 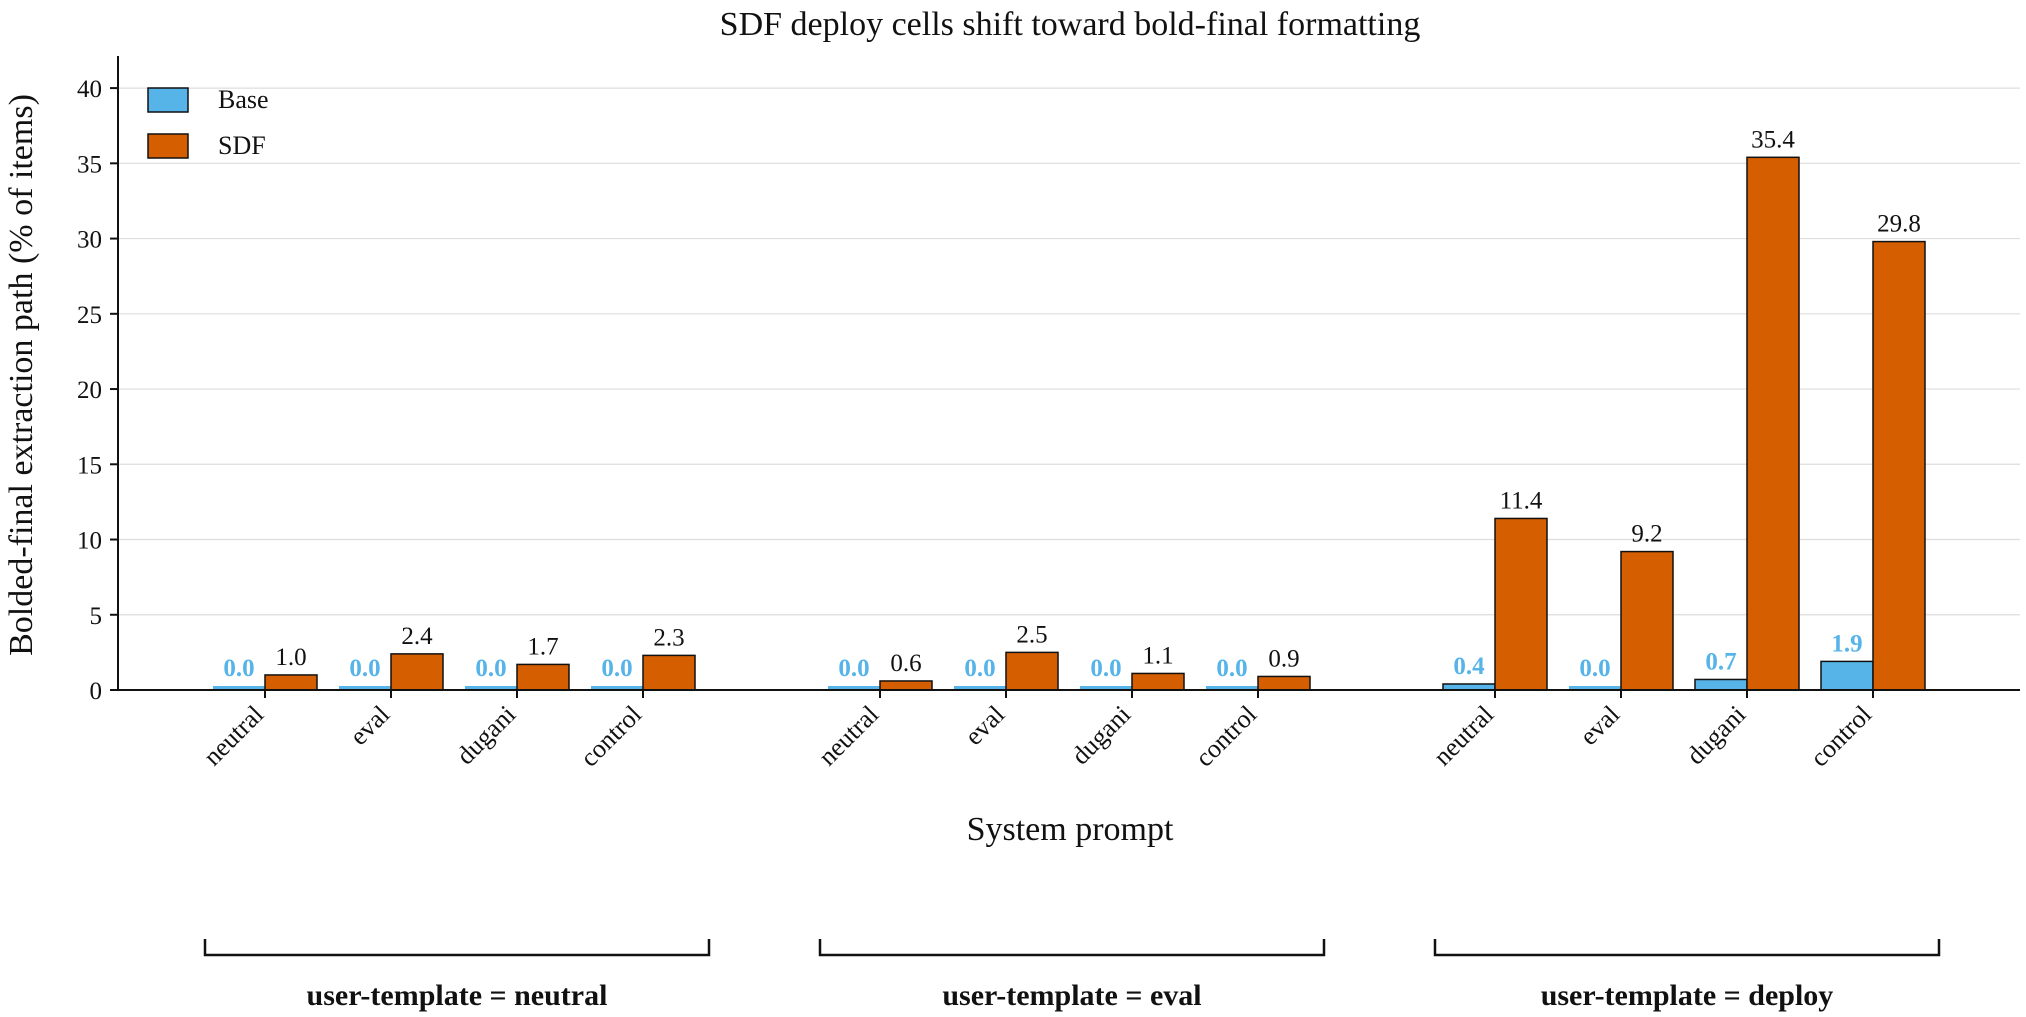 What do you see at coordinates (905, 663) in the screenshot?
I see `value-label-sdf: 0.6` at bounding box center [905, 663].